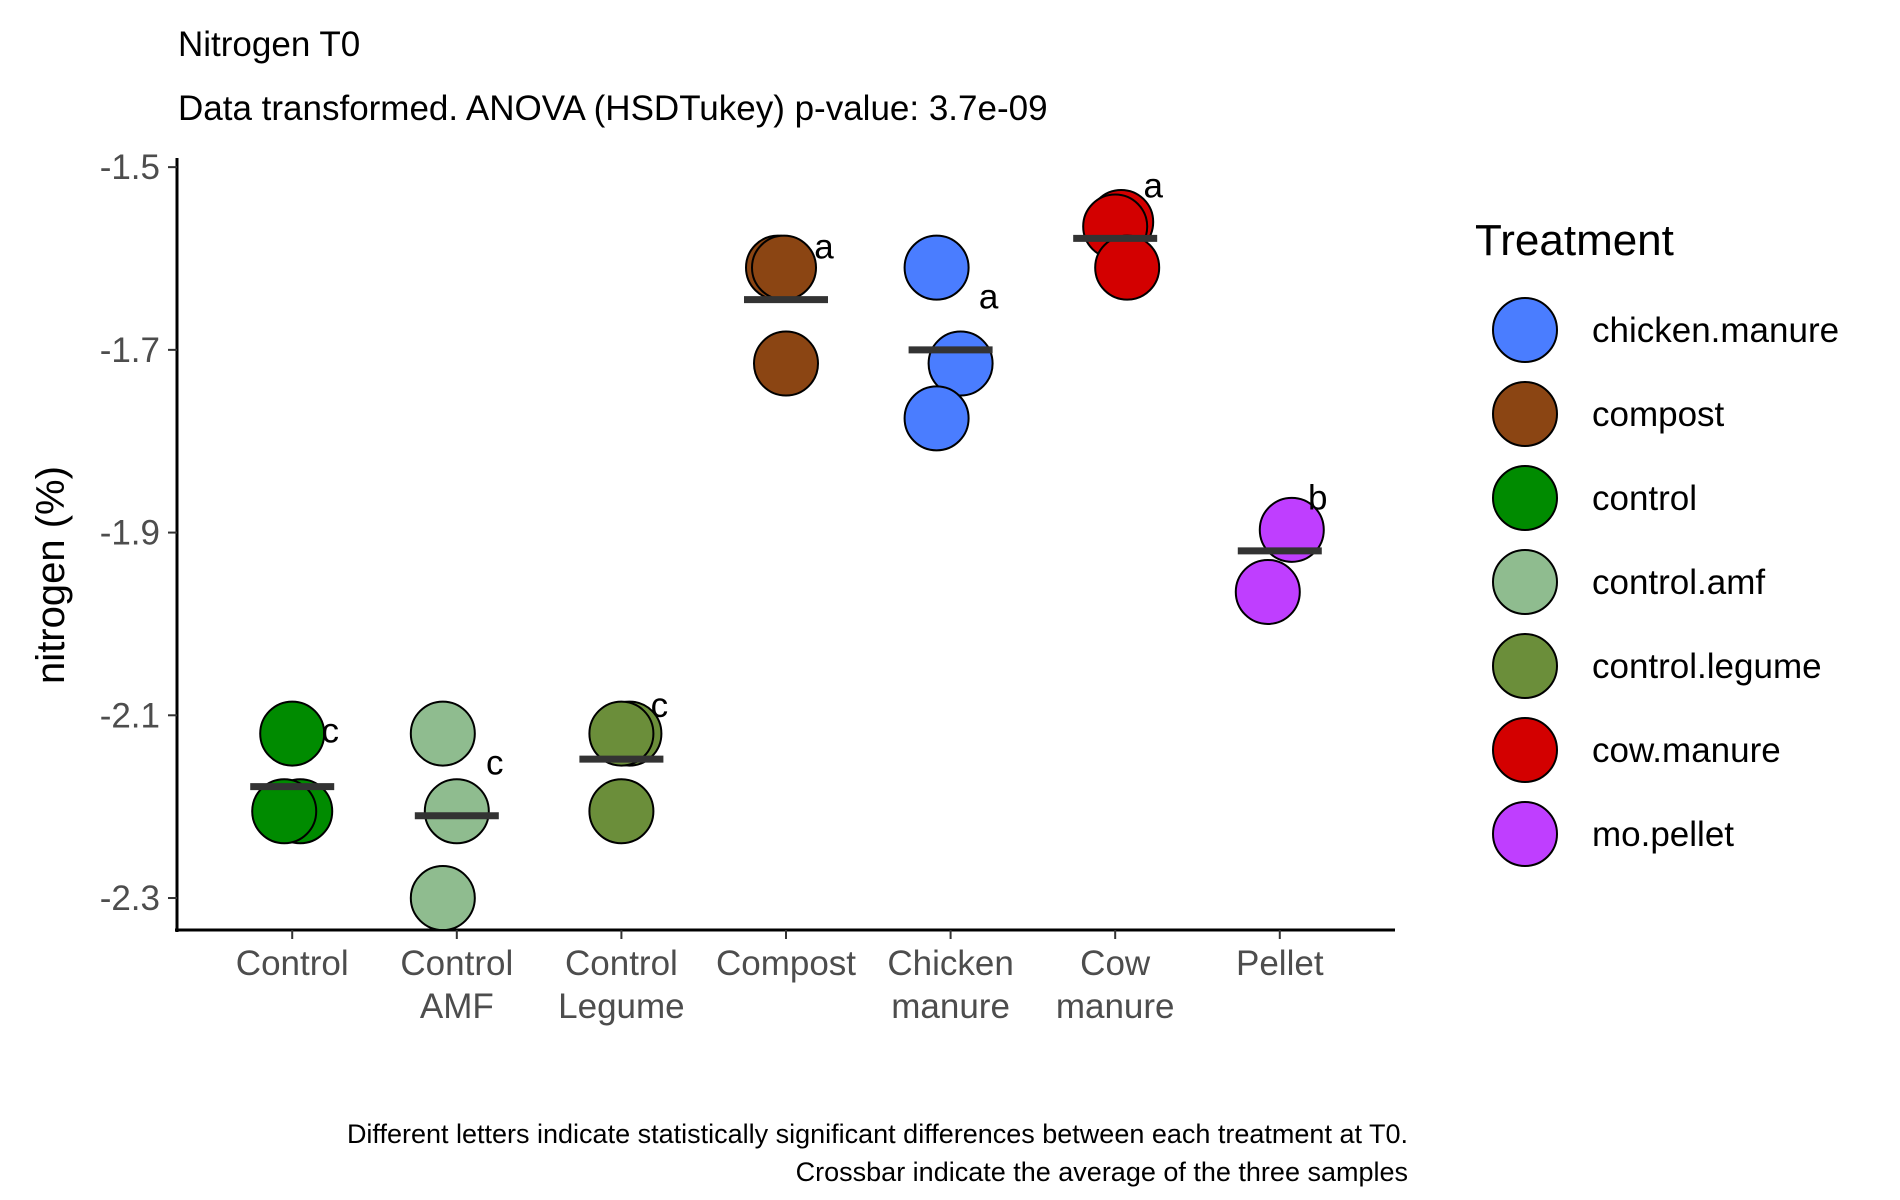  I want to click on x-tick-label: Legume, so click(621, 1006).